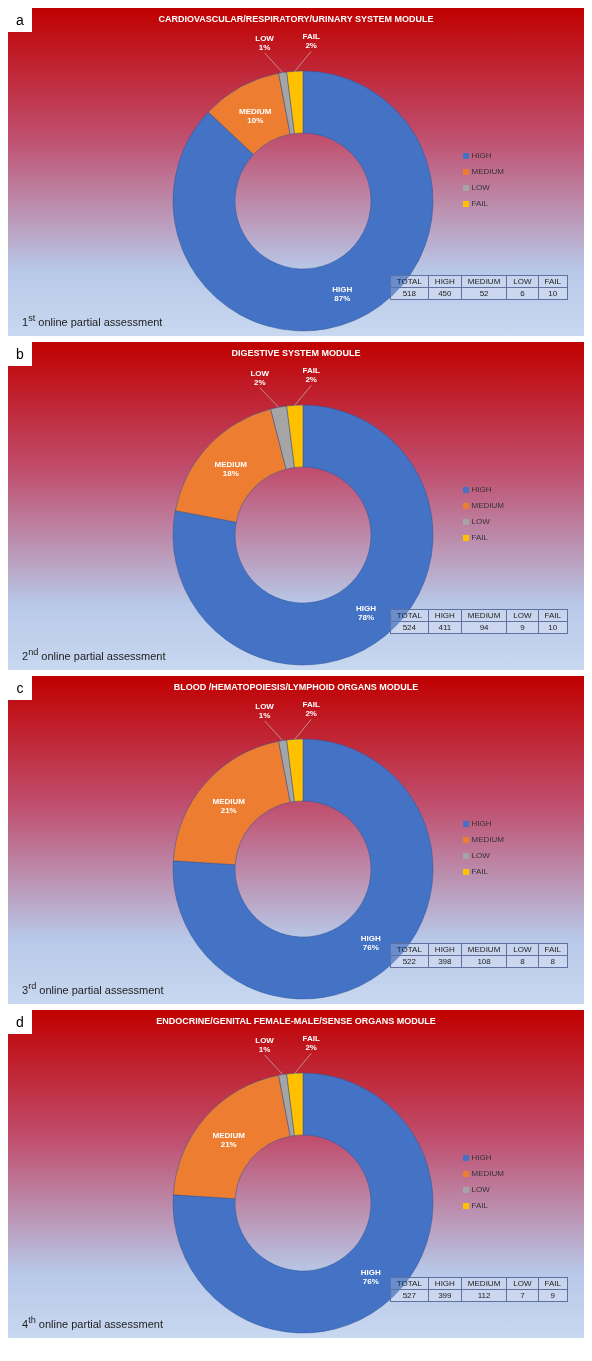 This screenshot has height=1361, width=592. Describe the element at coordinates (522, 1295) in the screenshot. I see `text: 7` at that location.